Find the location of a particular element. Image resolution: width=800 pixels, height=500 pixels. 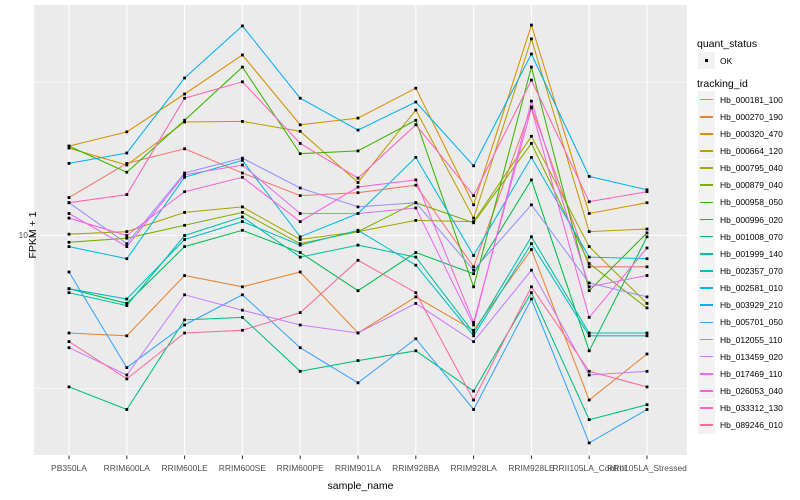

legend-item-label: Hb_002357_070 is located at coordinates (751, 270).